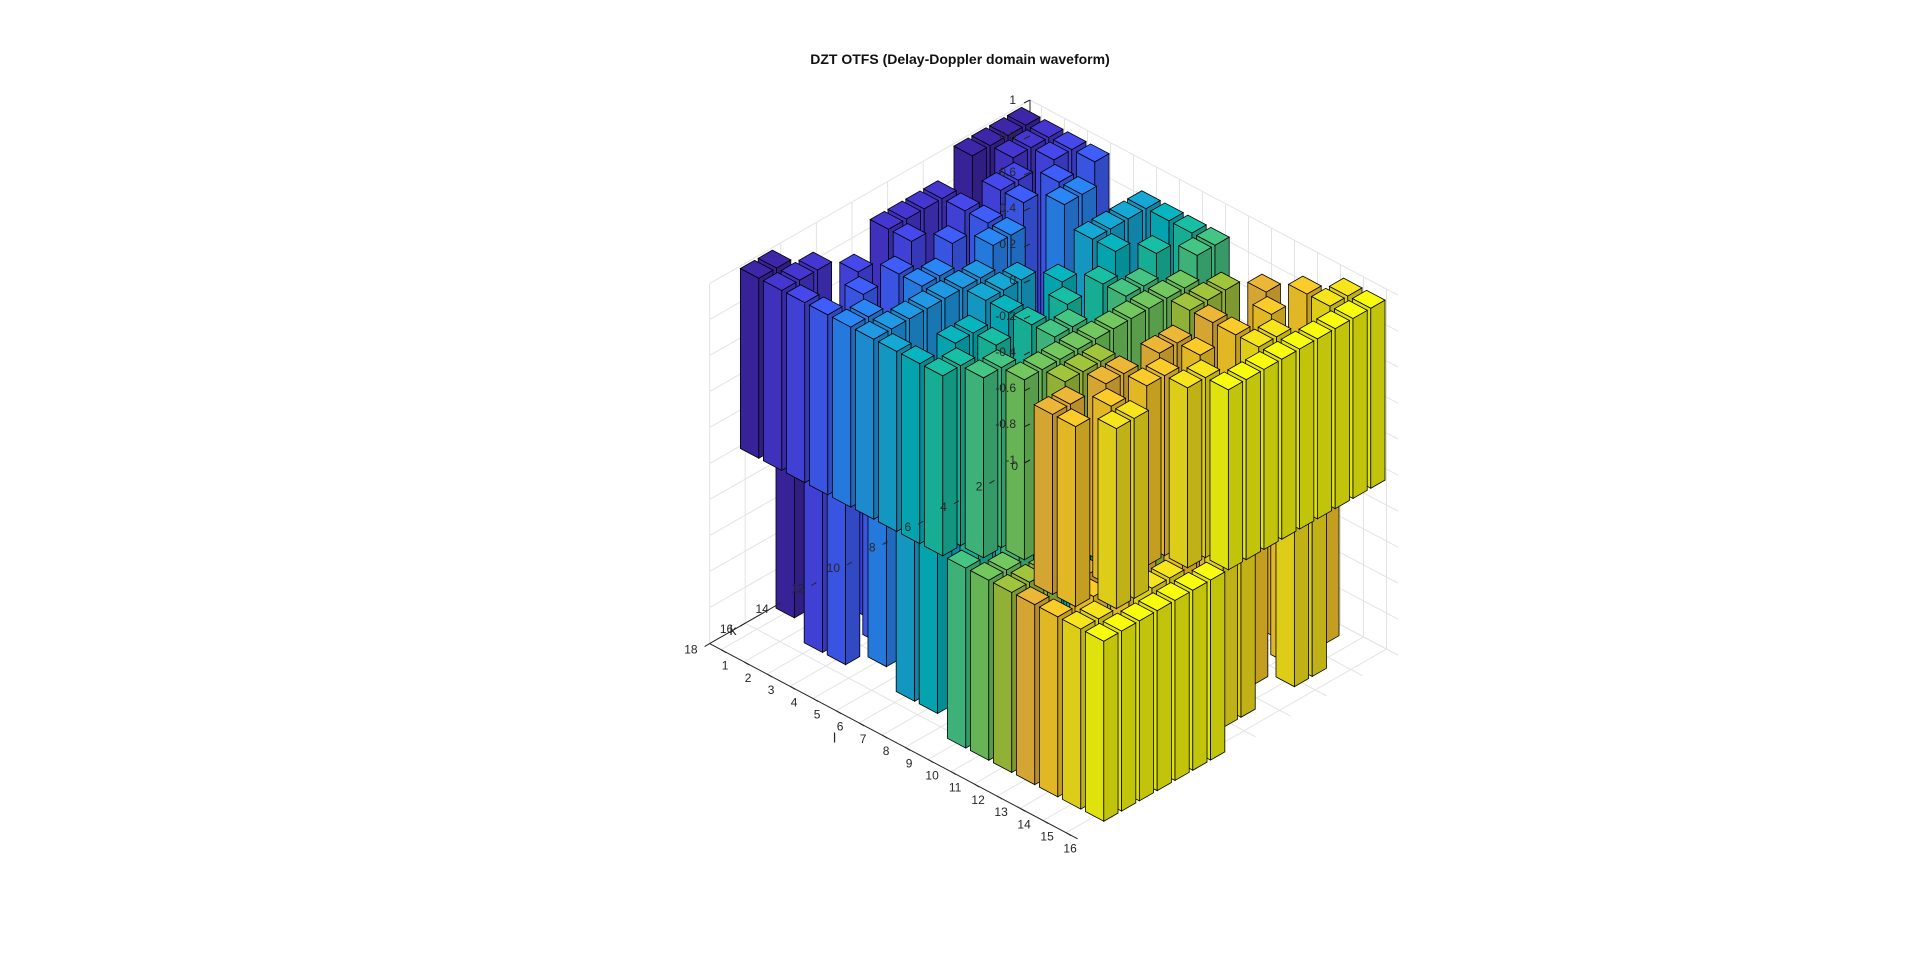 This screenshot has width=1920, height=967. I want to click on k-tick-label: 10, so click(834, 568).